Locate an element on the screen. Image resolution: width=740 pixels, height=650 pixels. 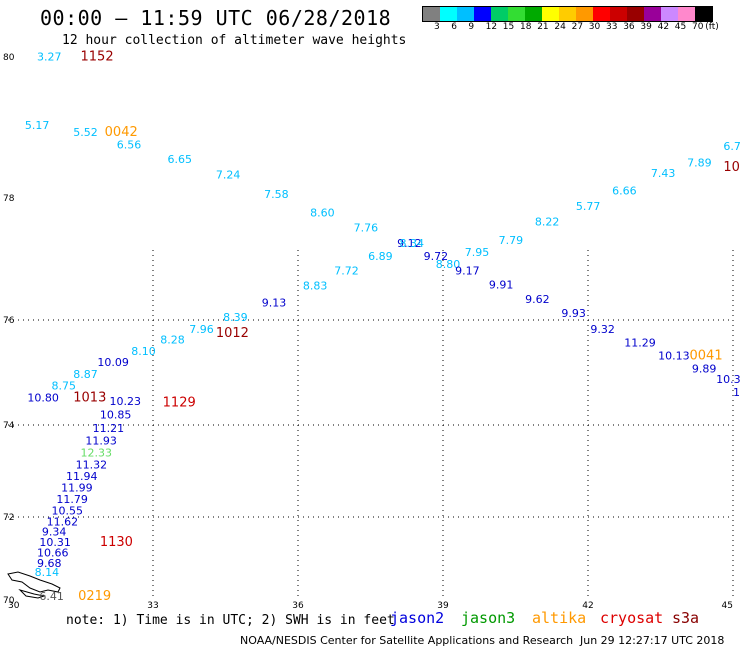
color-scale-tick: 21 is located at coordinates (543, 27).